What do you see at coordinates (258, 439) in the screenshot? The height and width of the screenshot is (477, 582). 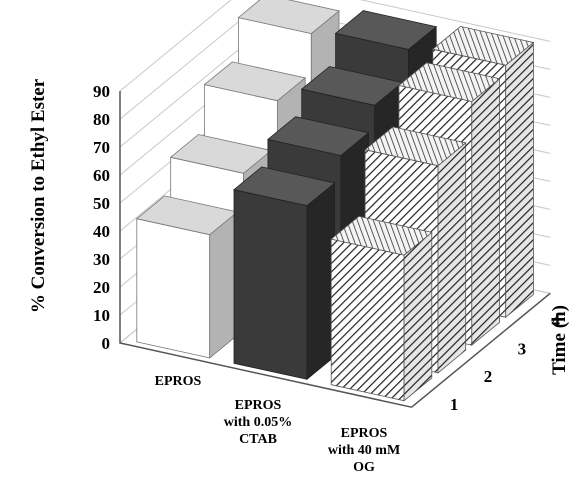 I see `x-category-label-line: CTAB` at bounding box center [258, 439].